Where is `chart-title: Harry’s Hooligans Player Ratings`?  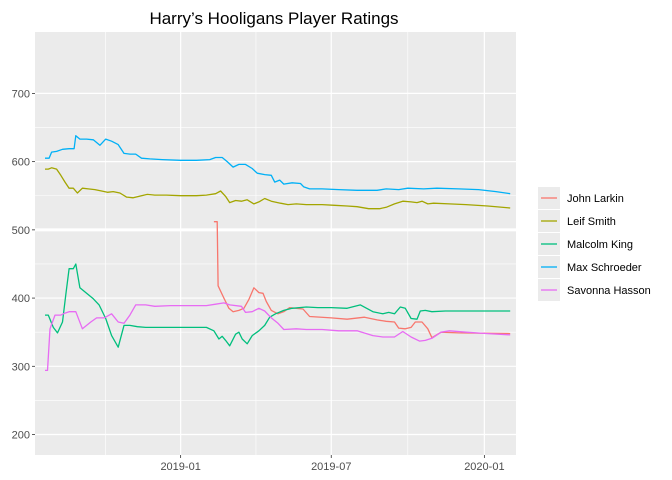 chart-title: Harry’s Hooligans Player Ratings is located at coordinates (273, 18).